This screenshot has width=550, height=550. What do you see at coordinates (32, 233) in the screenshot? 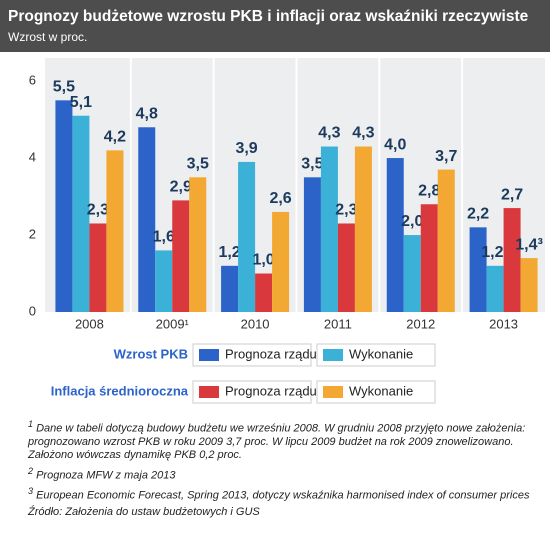
I see `y-tick-label: 2` at bounding box center [32, 233].